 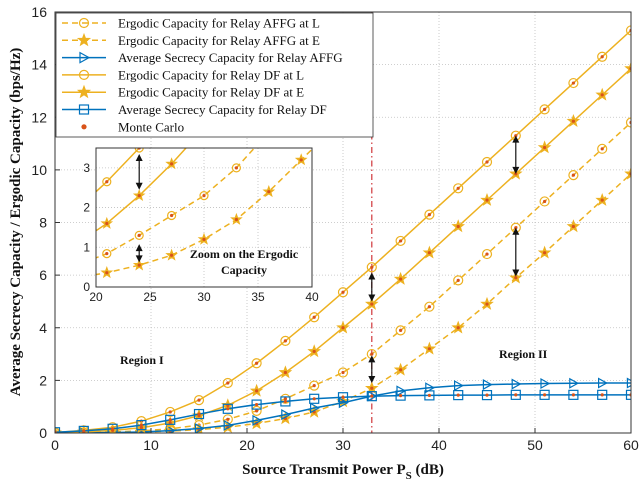 I want to click on y-tick-label: 6, so click(x=43, y=275).